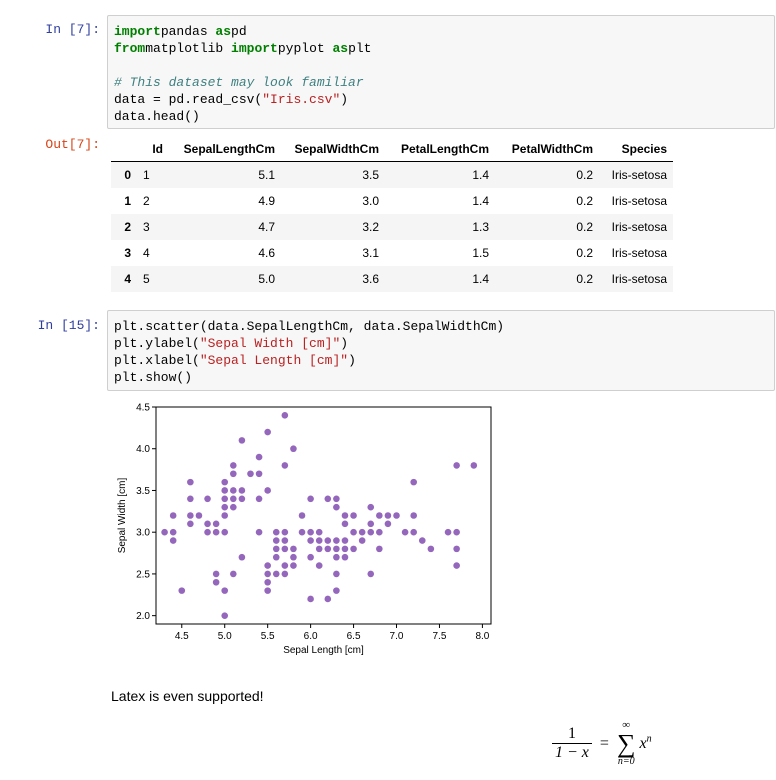  What do you see at coordinates (146, 227) in the screenshot?
I see `table-cell: 3` at bounding box center [146, 227].